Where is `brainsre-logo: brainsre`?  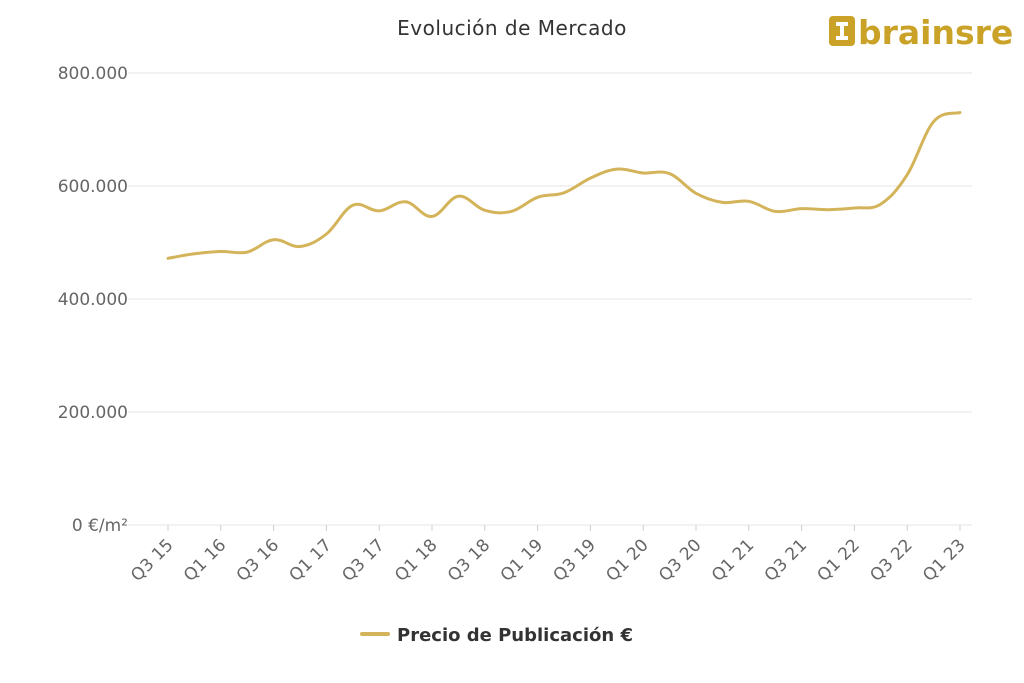
brainsre-logo: brainsre is located at coordinates (921, 32).